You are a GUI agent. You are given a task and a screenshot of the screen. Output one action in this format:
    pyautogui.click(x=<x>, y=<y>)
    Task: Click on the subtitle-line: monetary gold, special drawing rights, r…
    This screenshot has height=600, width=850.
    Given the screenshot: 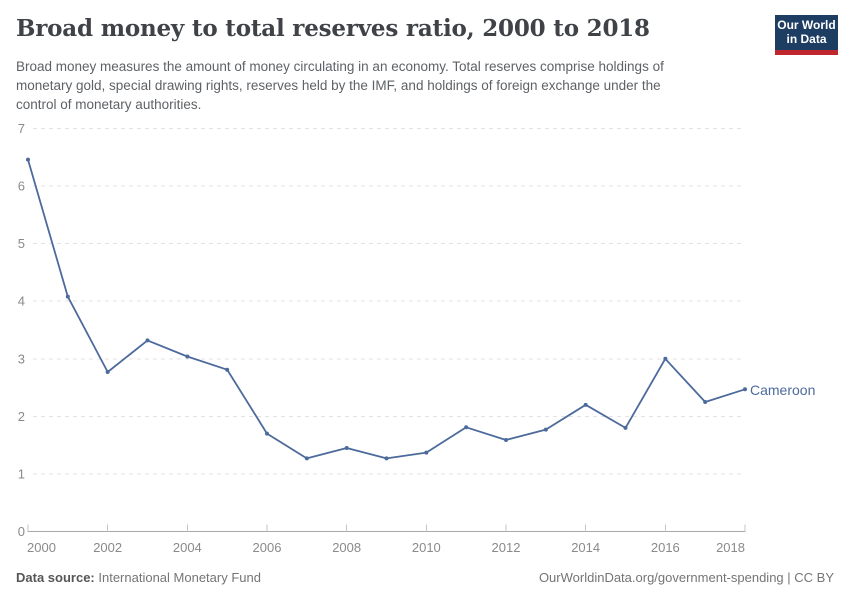 What is the action you would take?
    pyautogui.click(x=338, y=85)
    